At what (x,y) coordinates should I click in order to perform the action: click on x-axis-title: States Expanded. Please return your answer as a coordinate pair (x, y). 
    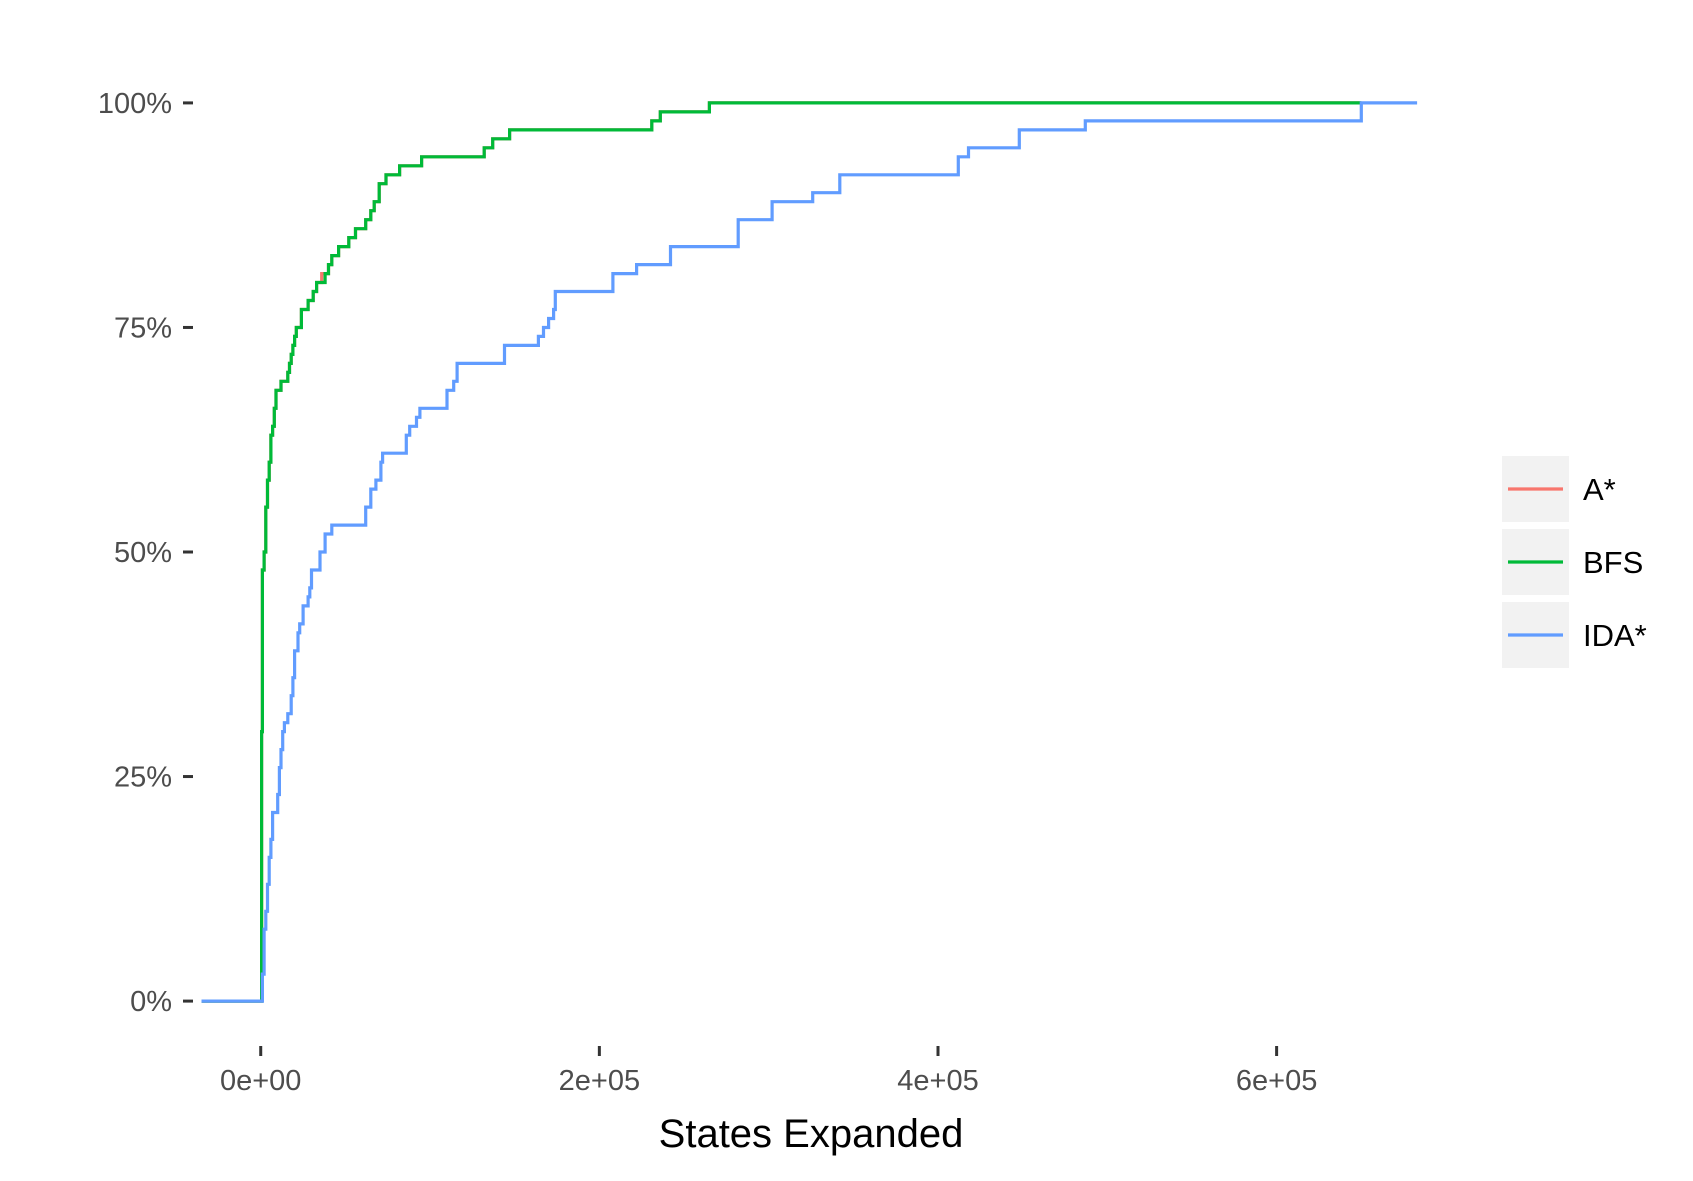
    Looking at the image, I should click on (811, 1134).